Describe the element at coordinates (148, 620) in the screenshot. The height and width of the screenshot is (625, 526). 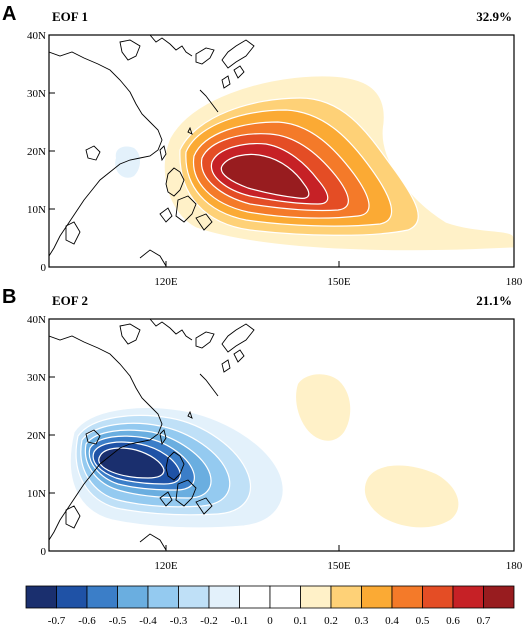
I see `colorbar-label: -0.4` at that location.